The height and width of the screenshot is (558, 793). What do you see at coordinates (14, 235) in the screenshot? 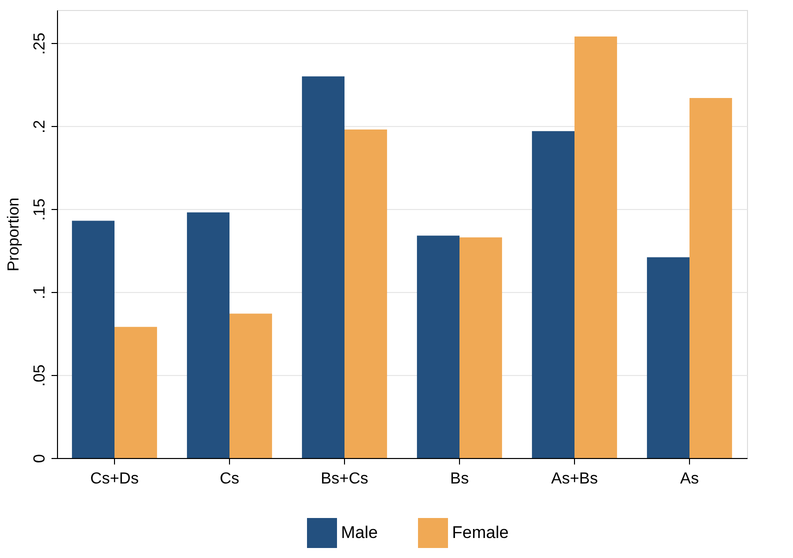
I see `y-axis-title: Proportion` at bounding box center [14, 235].